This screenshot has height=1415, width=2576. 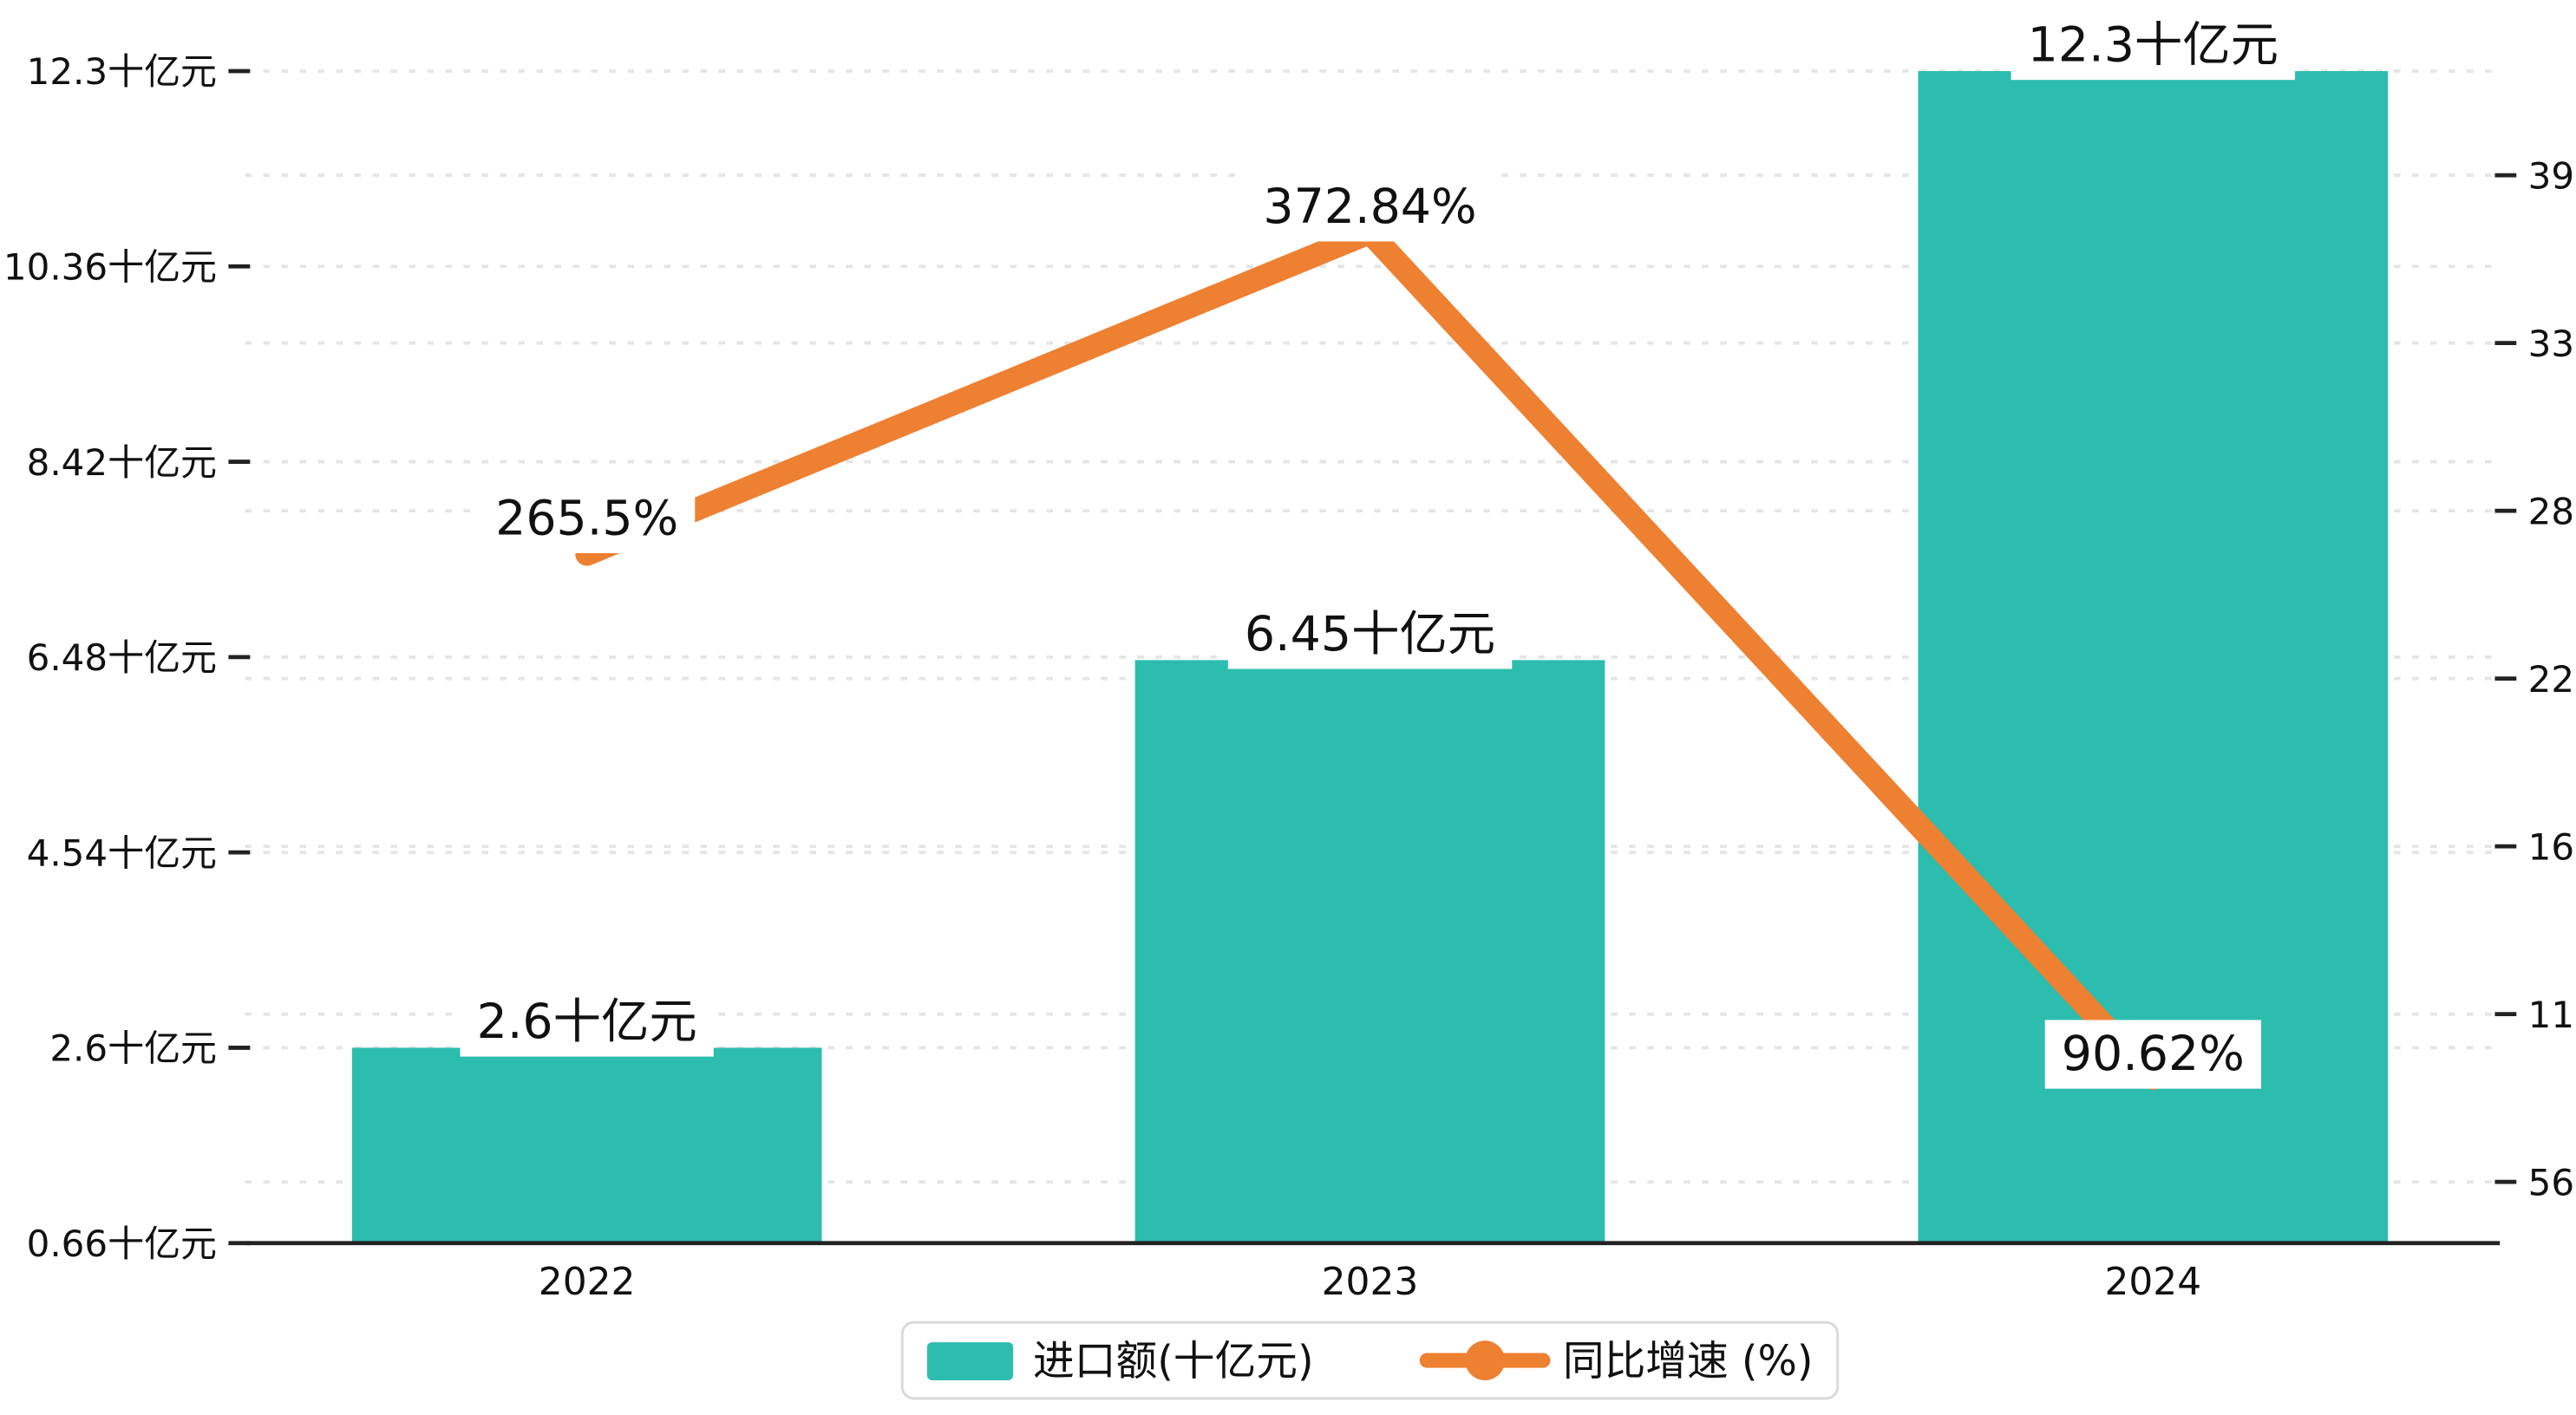 What do you see at coordinates (1173, 1362) in the screenshot?
I see `legend-bar-label: 进口额(十亿元)` at bounding box center [1173, 1362].